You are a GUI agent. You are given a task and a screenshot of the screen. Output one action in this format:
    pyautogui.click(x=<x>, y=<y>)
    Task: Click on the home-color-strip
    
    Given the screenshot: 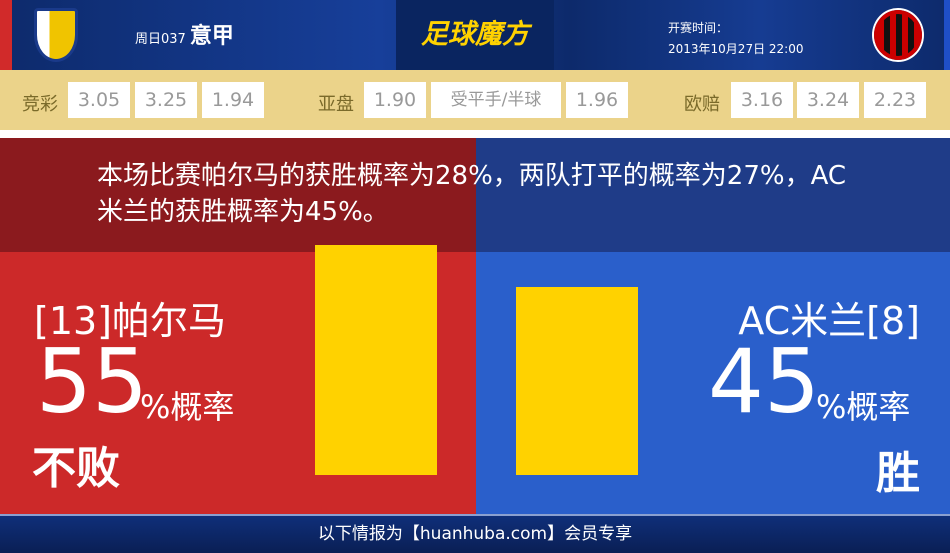 What is the action you would take?
    pyautogui.click(x=6, y=35)
    